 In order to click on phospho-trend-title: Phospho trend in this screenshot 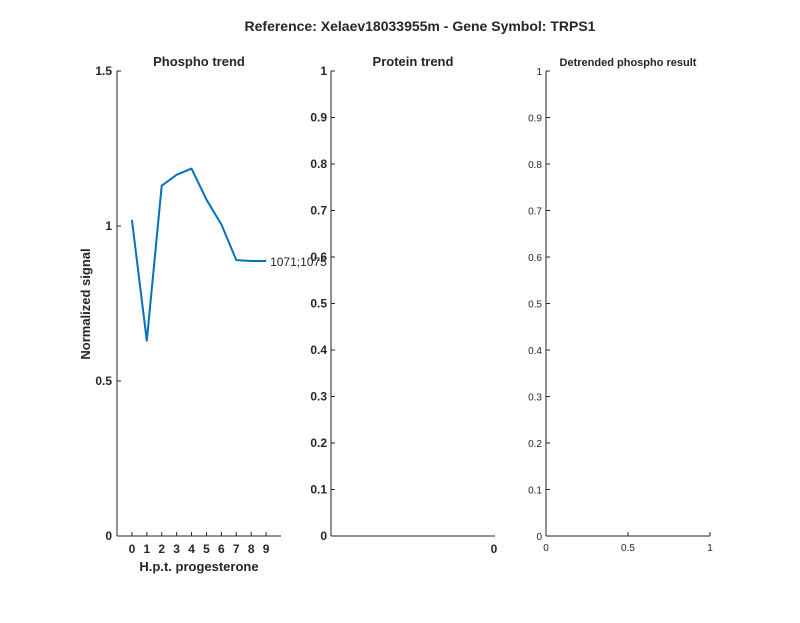, I will do `click(199, 61)`.